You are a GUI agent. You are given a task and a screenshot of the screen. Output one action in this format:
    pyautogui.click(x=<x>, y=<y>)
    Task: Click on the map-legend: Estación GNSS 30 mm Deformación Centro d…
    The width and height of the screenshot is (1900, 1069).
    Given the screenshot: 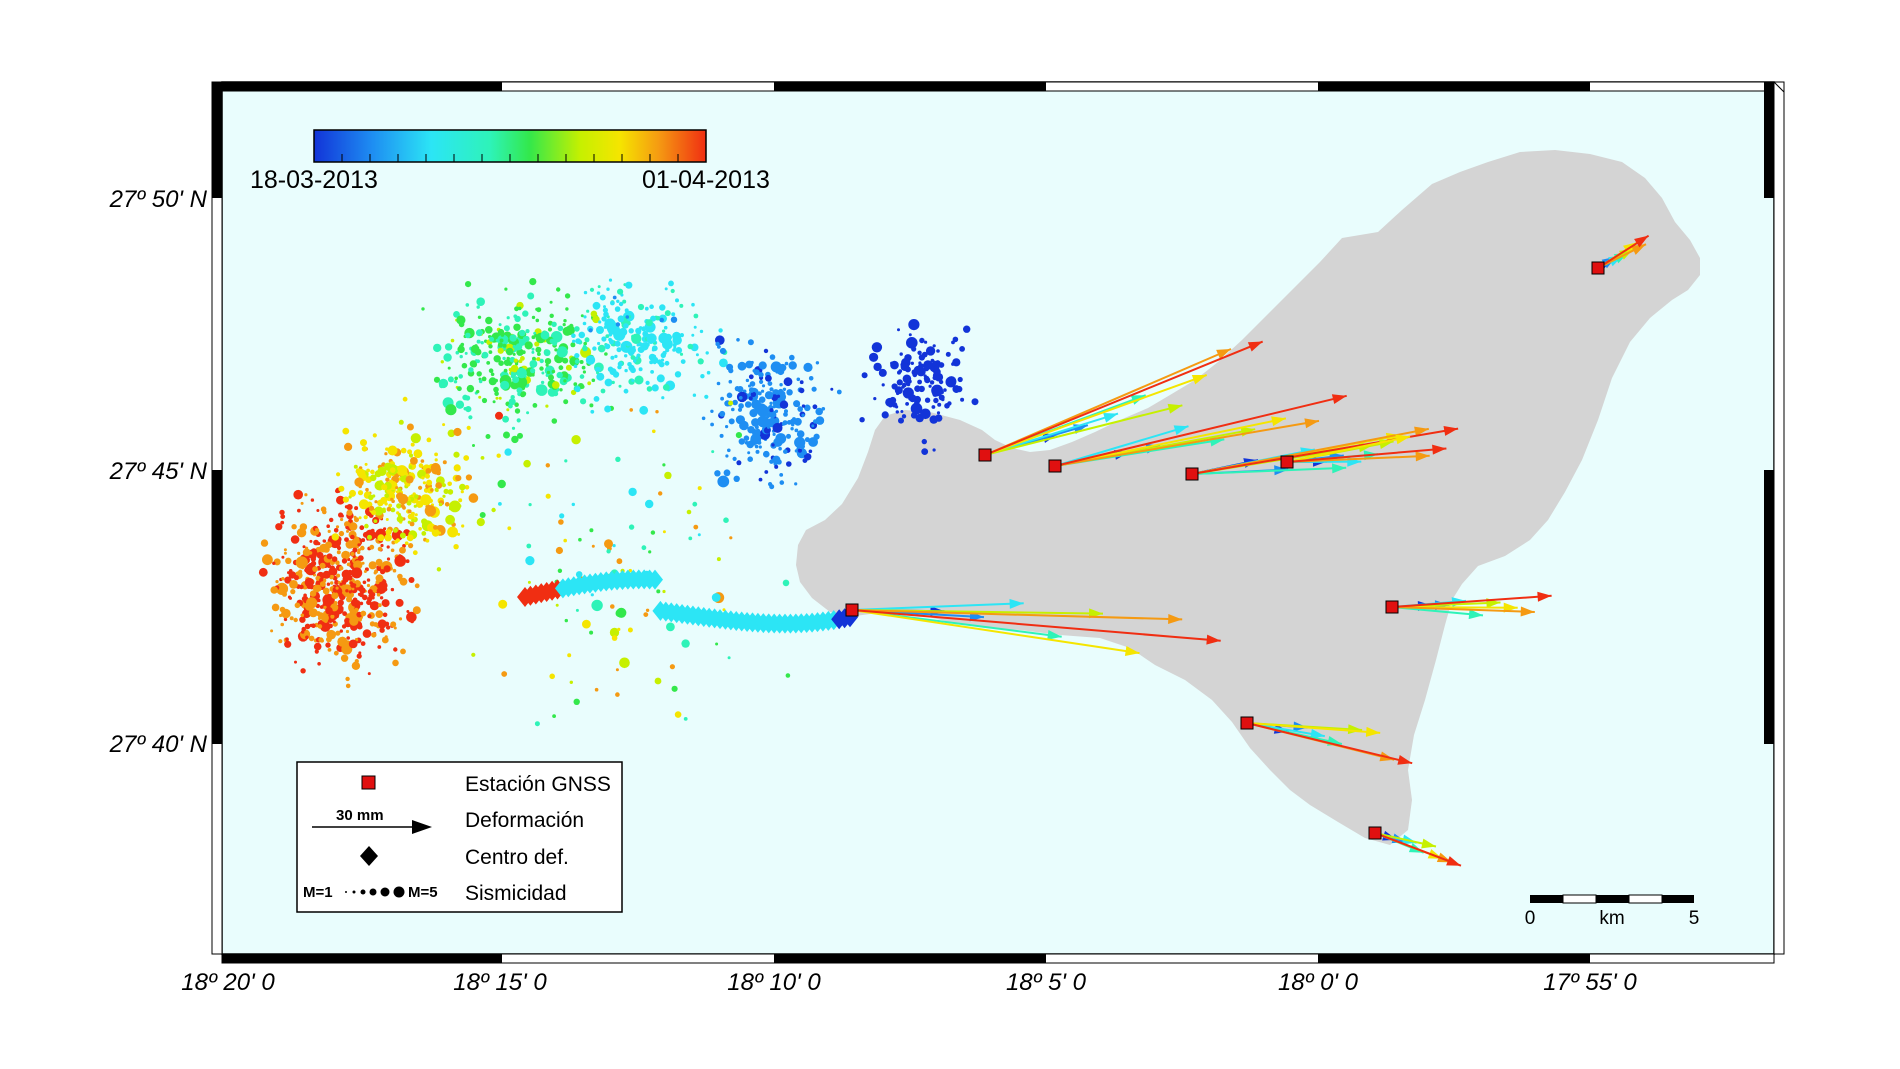 What is the action you would take?
    pyautogui.click(x=459, y=837)
    